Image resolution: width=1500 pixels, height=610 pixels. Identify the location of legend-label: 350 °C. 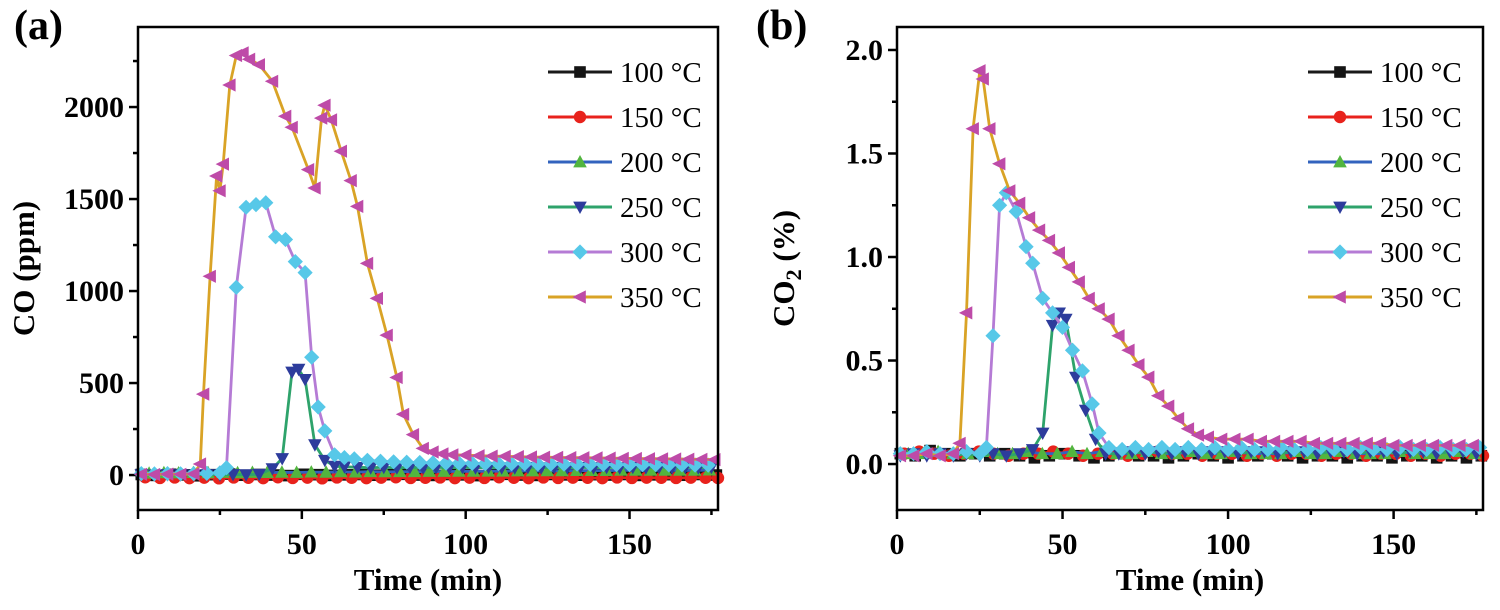
(1421, 298).